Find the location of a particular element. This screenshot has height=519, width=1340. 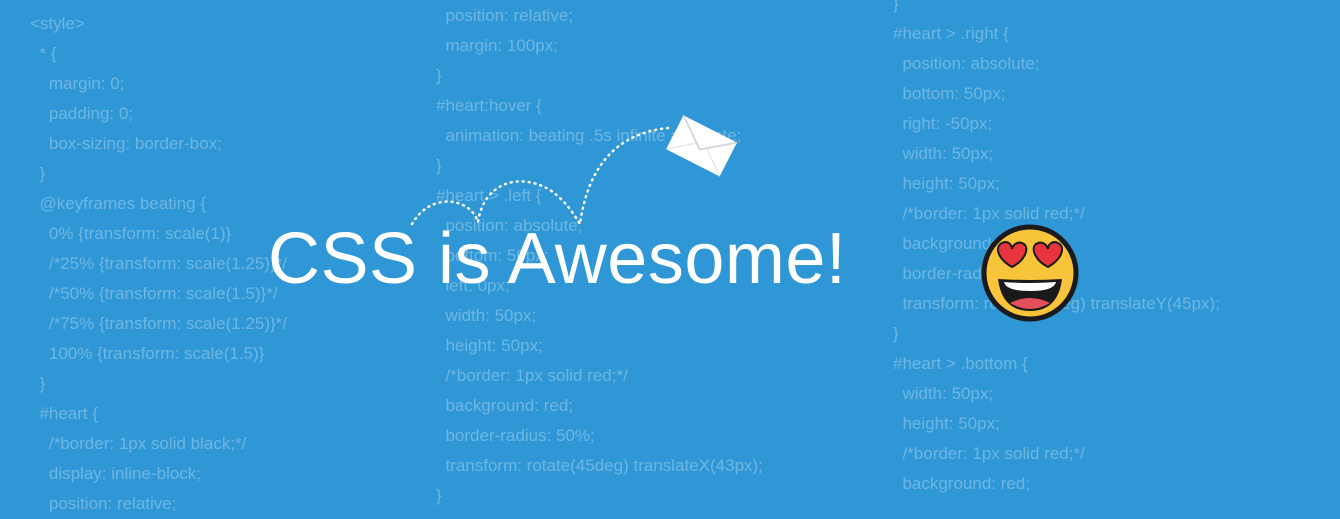

code-line: /*75% {transform: scale(1.25)}*/ is located at coordinates (159, 323).